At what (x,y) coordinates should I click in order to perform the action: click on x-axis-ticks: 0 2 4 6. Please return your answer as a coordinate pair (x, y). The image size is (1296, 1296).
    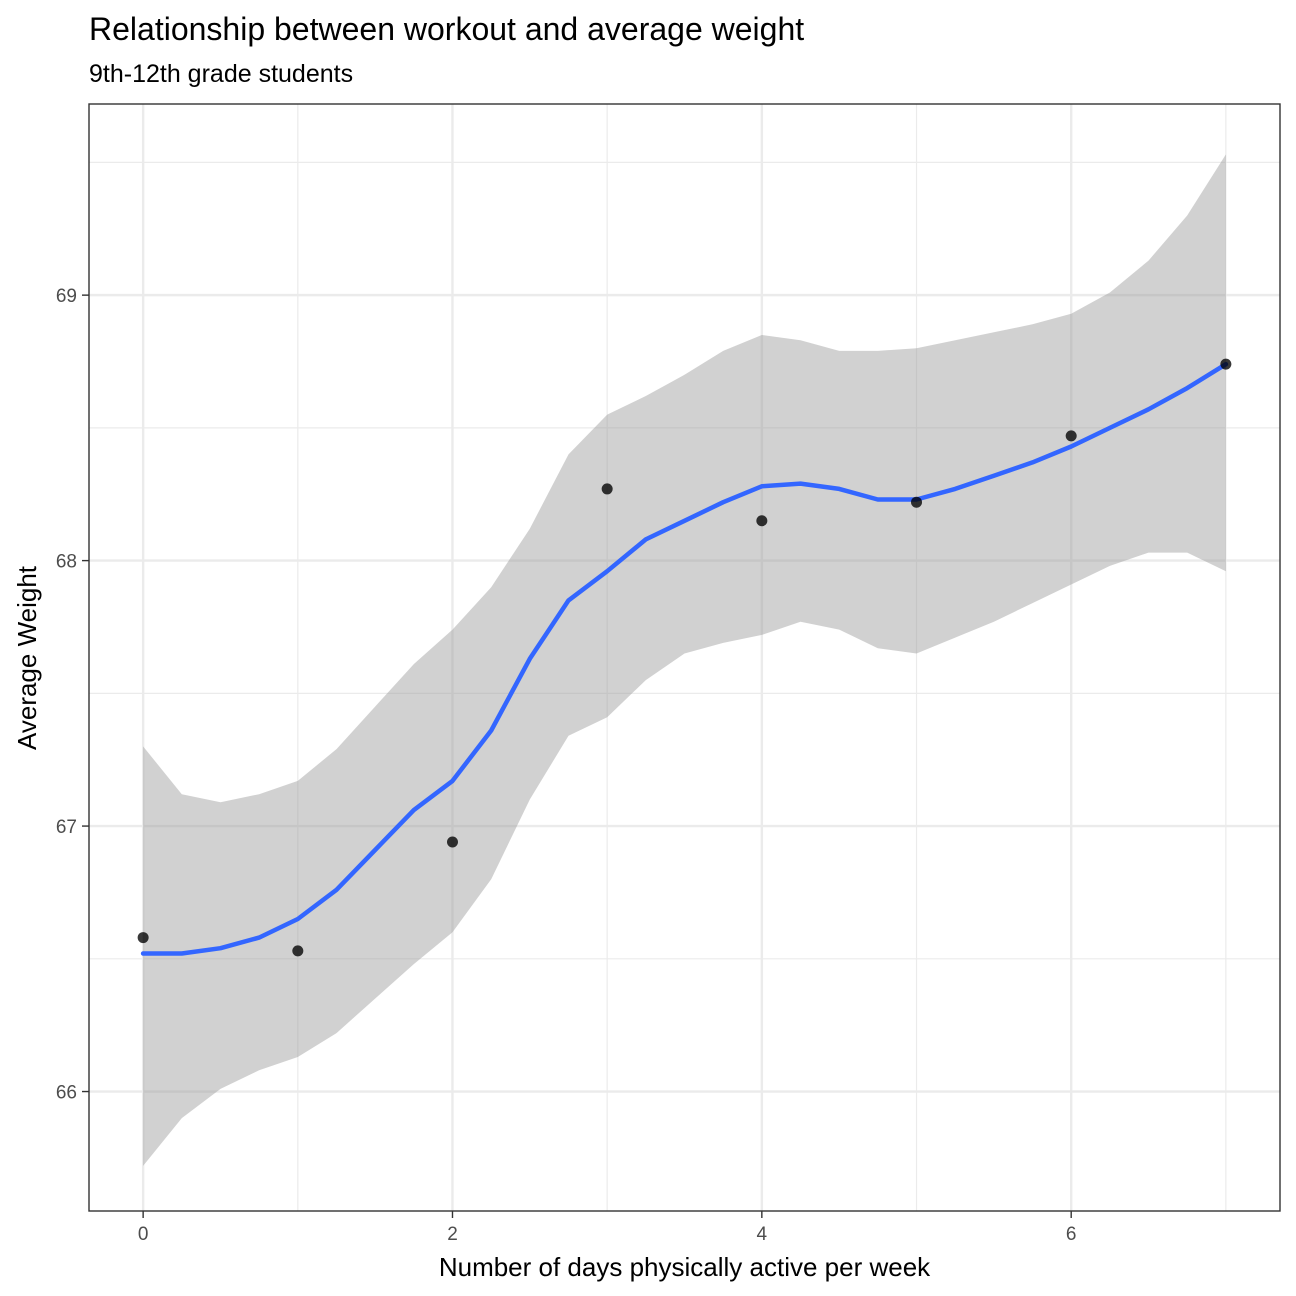
    Looking at the image, I should click on (607, 1228).